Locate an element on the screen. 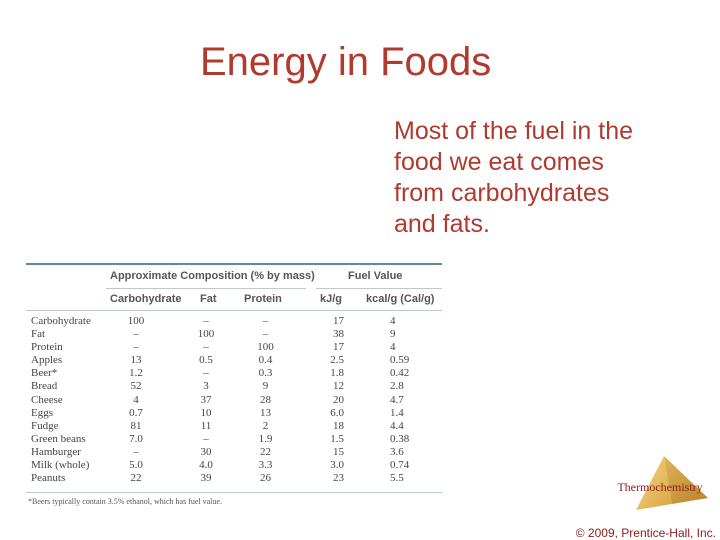 Image resolution: width=720 pixels, height=540 pixels. table-row: Cheese 4 37 28 20 4.7 is located at coordinates (234, 400).